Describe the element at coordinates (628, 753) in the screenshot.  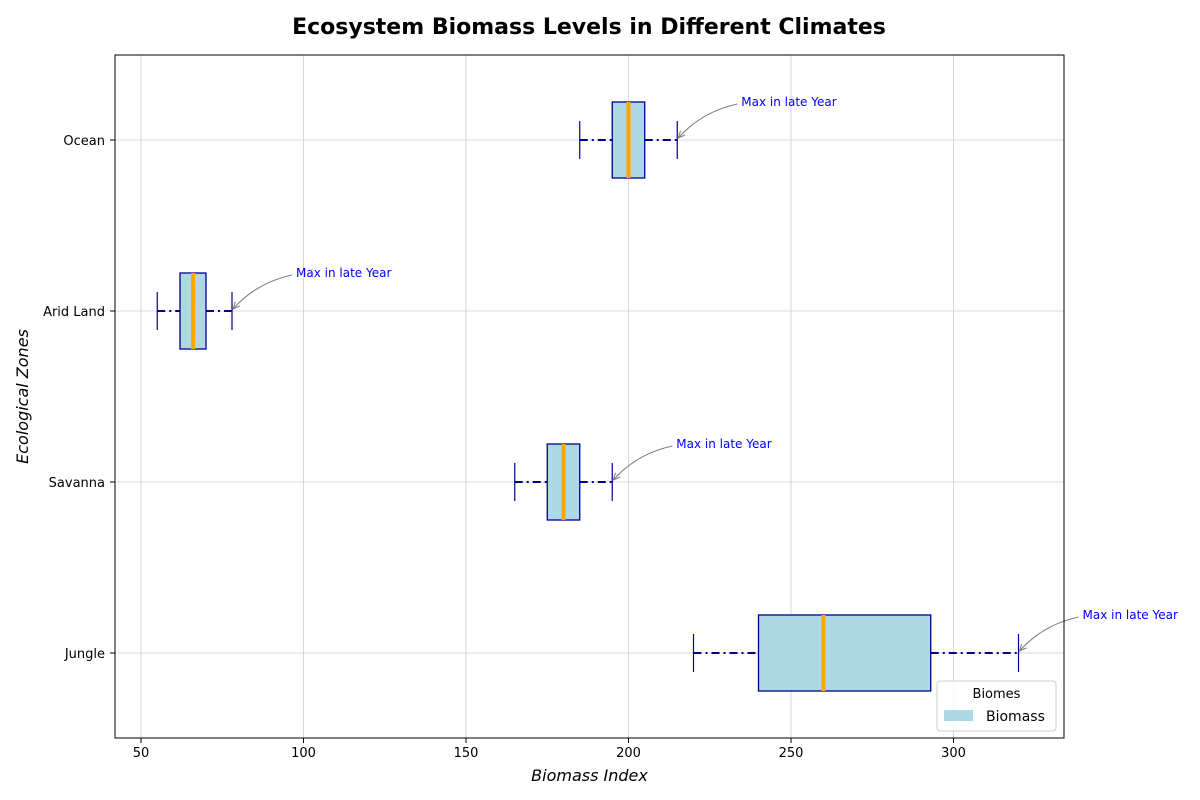
I see `x-tick-label: 200` at that location.